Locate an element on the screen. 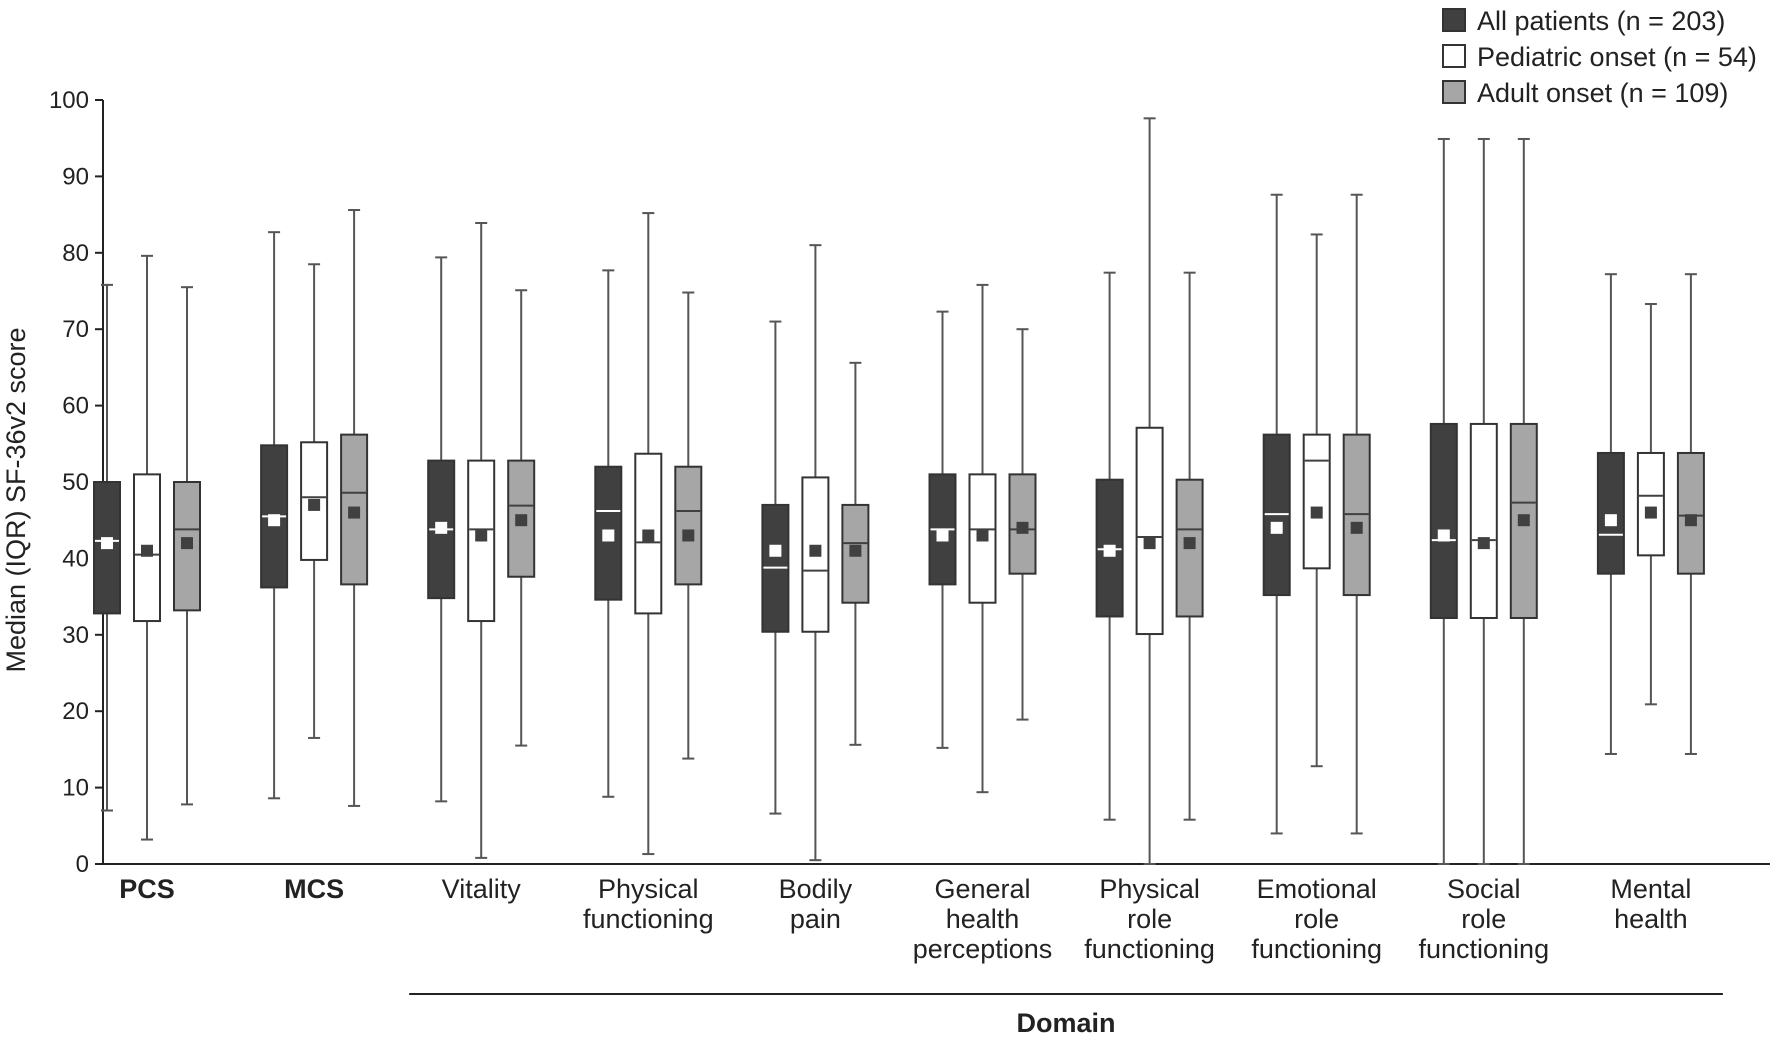 The image size is (1775, 1042). y-tick-label: 70 is located at coordinates (75, 329).